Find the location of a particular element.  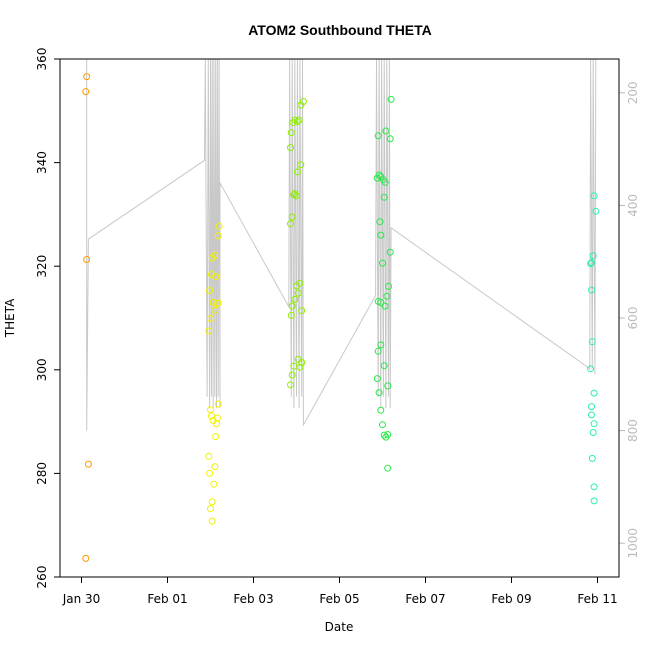

y-tick-label: 320 is located at coordinates (42, 266).